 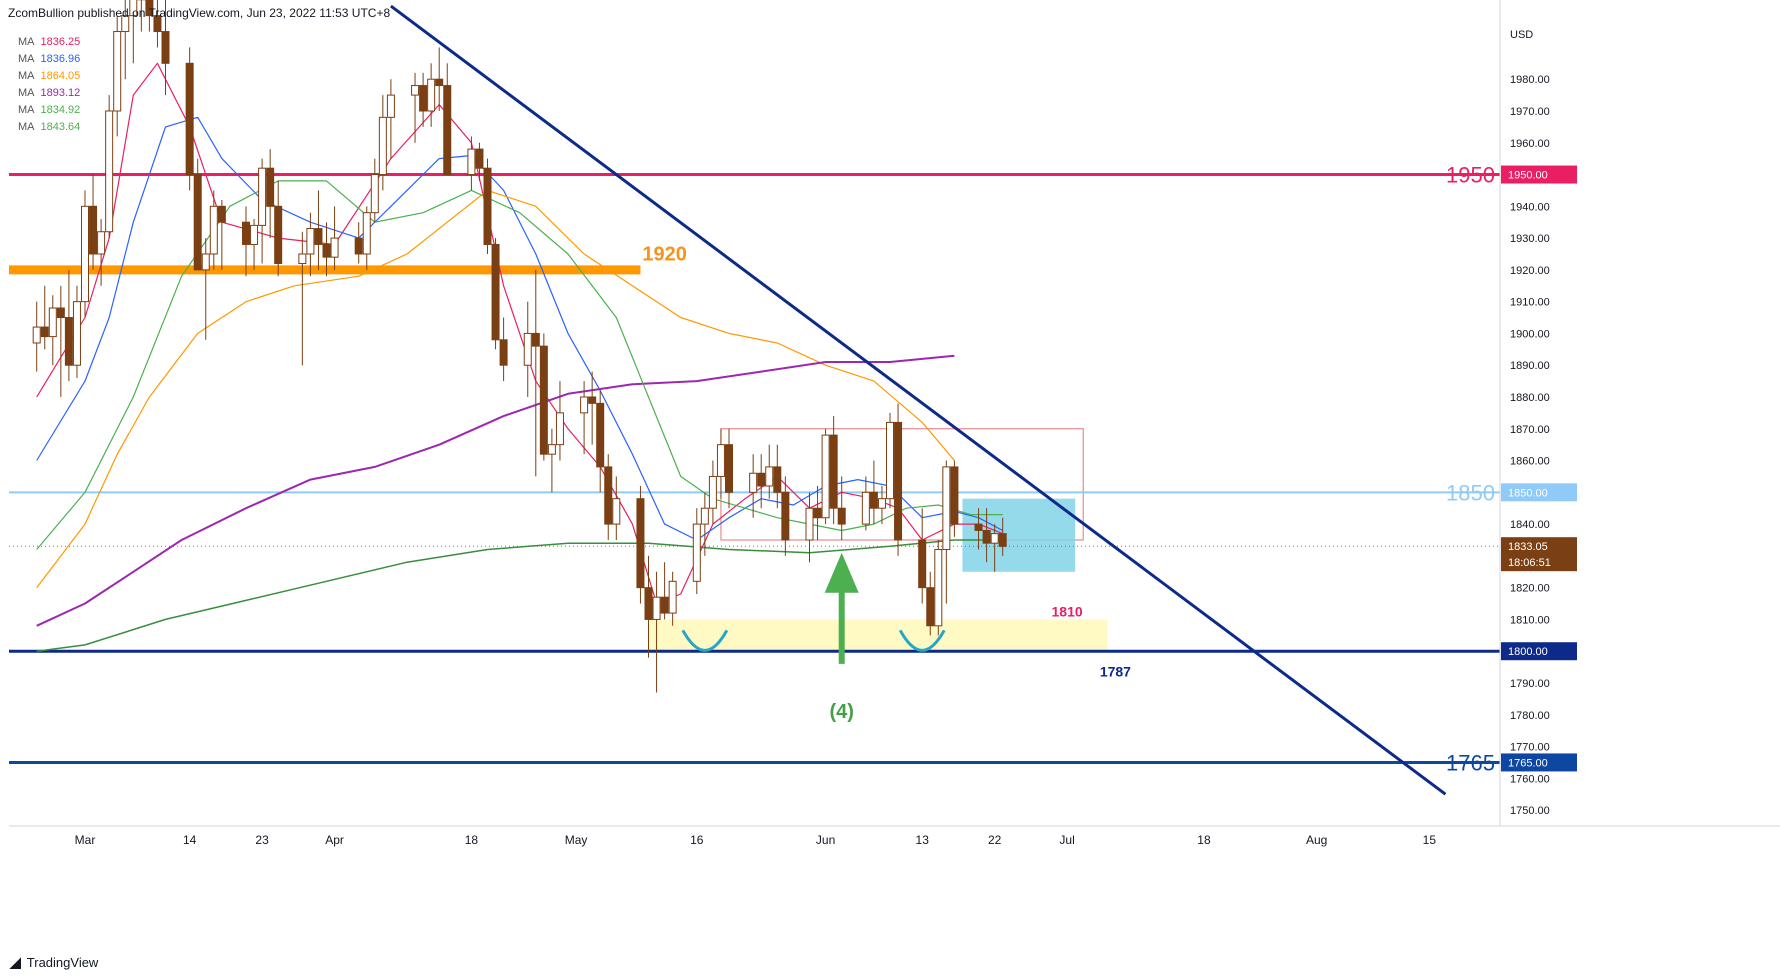 I want to click on currency-label: USD, so click(x=1521, y=35).